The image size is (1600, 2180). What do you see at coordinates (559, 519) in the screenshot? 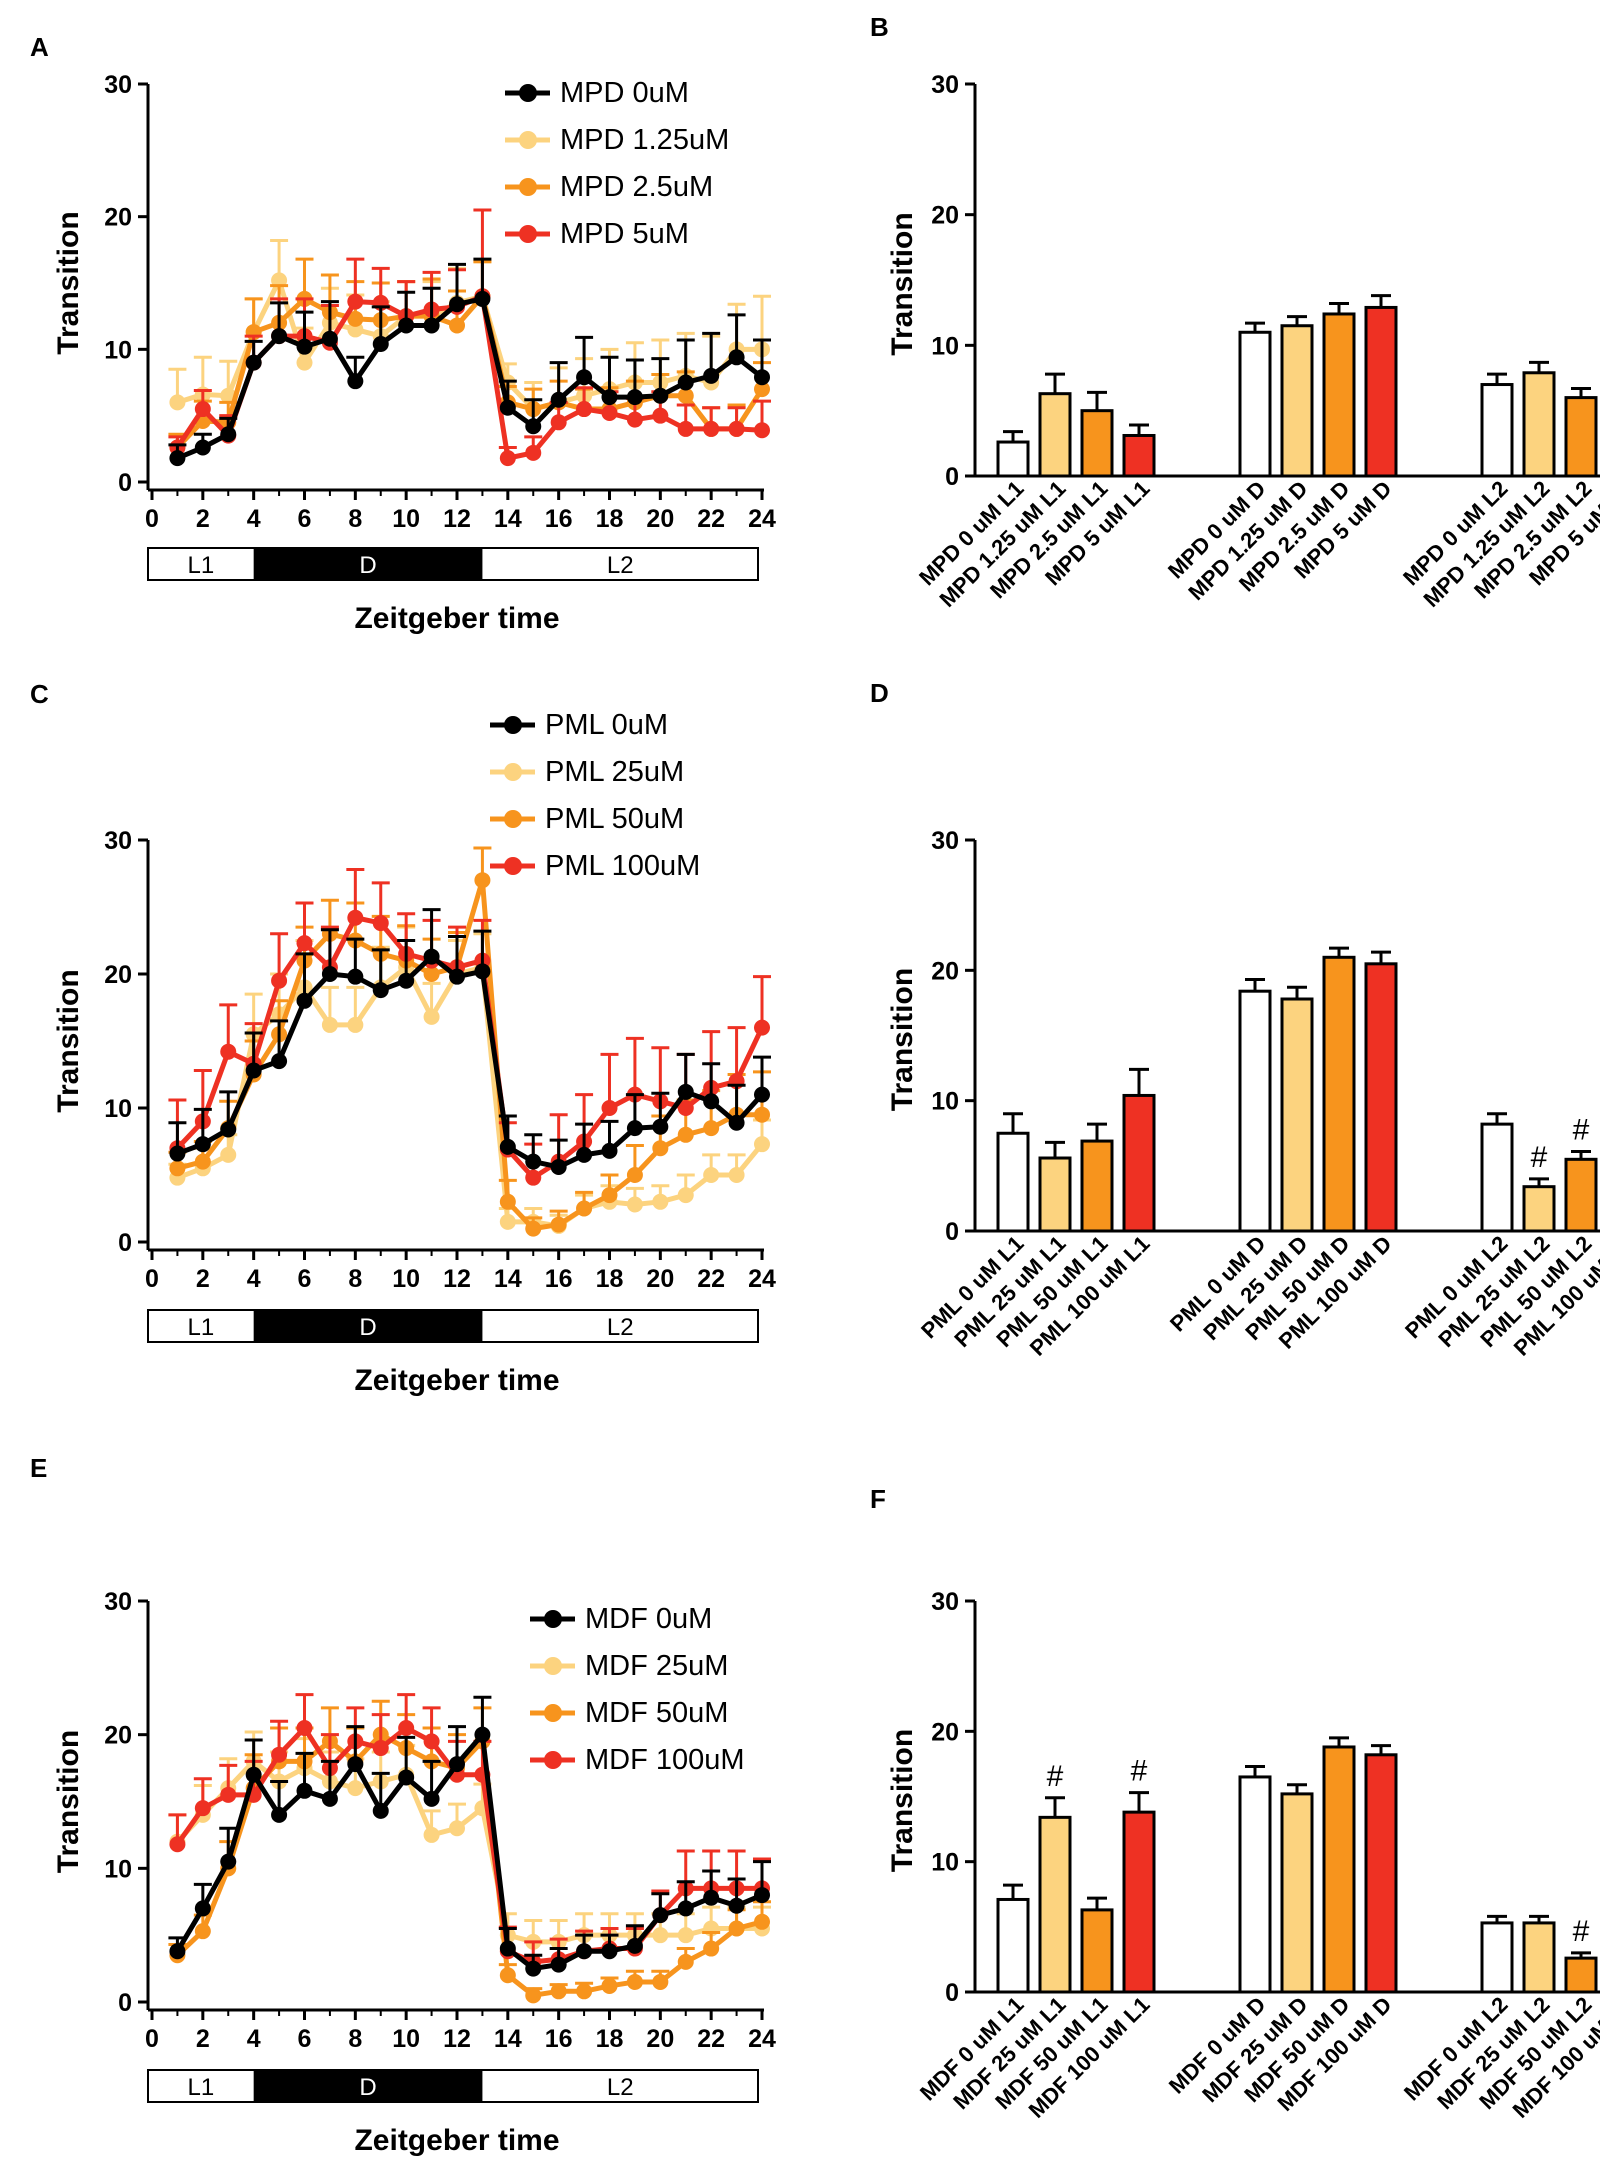
I see `x-tick-label: 16` at bounding box center [559, 519].